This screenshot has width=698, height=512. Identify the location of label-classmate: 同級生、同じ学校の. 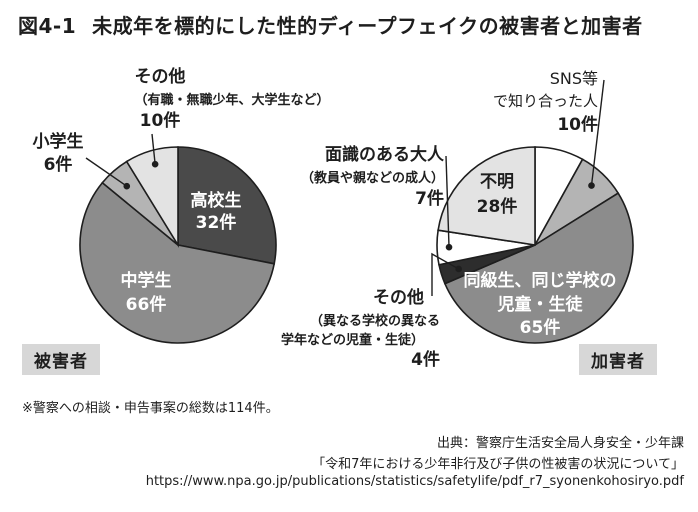
(540, 280).